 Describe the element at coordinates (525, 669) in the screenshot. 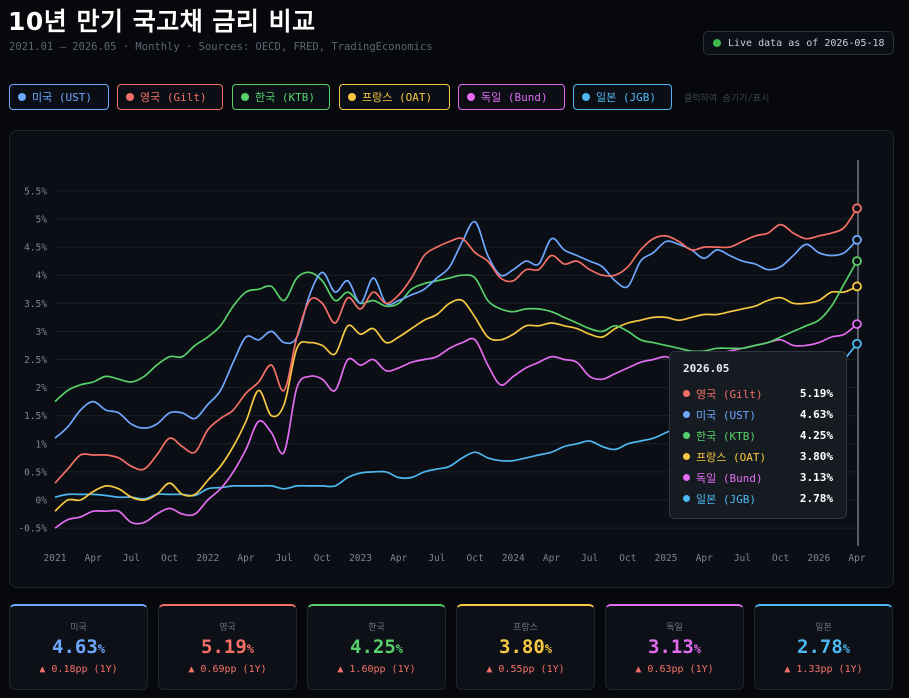

I see `card-yoy-change: ▲ 0.55pp (1Y)` at that location.